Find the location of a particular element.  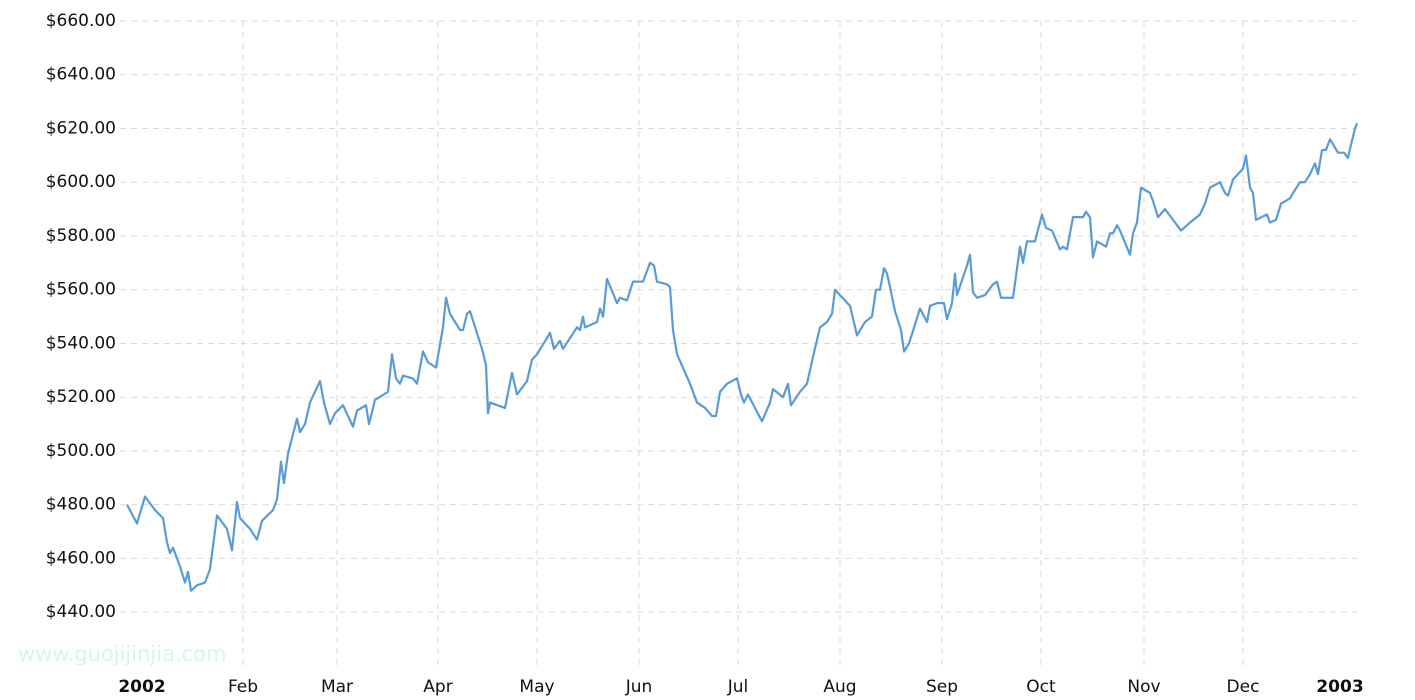

y-tick-label: $520.00 is located at coordinates (81, 397).